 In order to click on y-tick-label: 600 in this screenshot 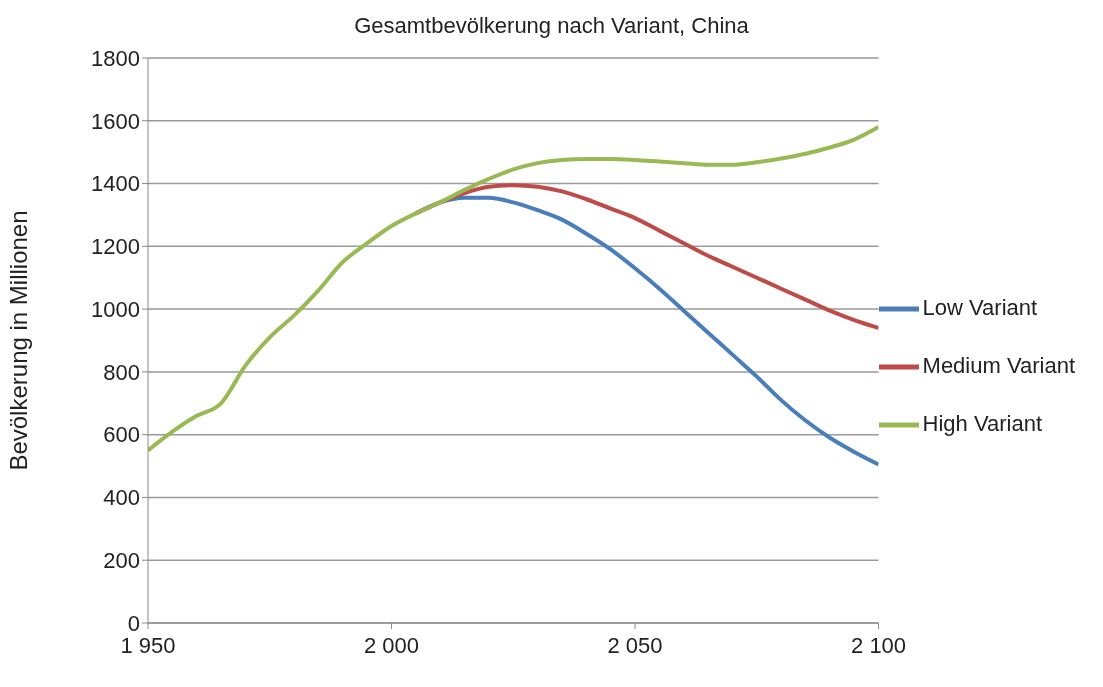, I will do `click(121, 435)`.